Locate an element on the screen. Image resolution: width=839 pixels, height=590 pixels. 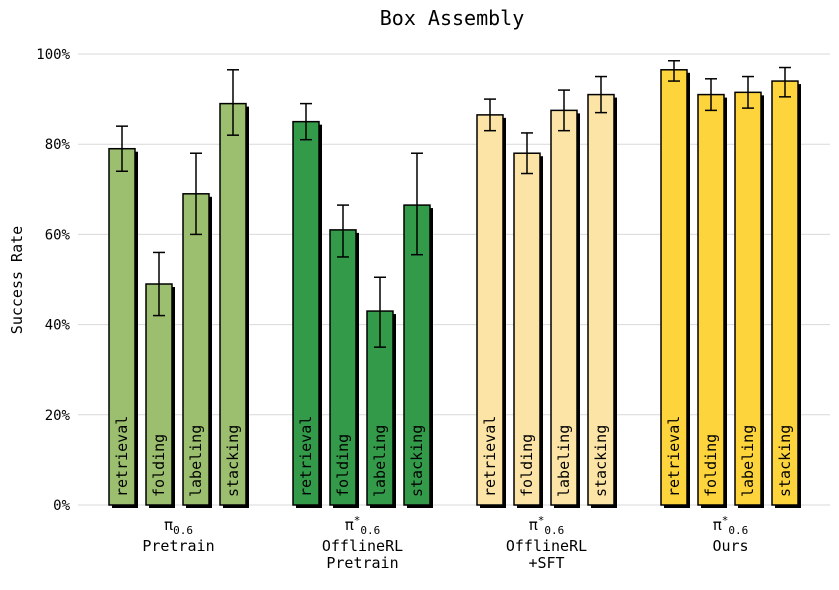
y-axis-label: Success Rate is located at coordinates (17, 280).